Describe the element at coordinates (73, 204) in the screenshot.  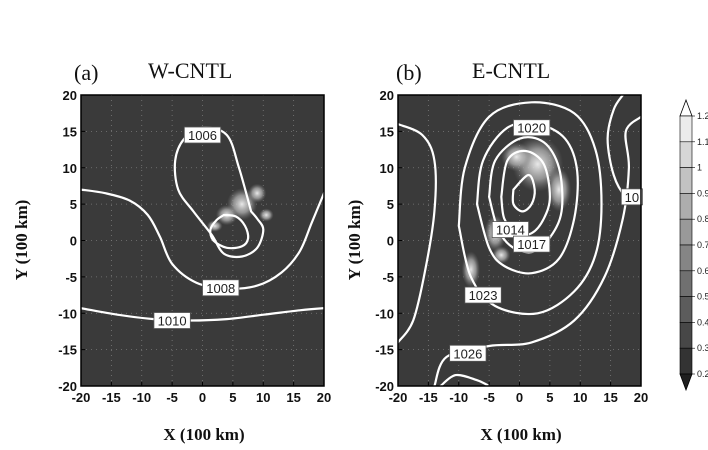
I see `y-tick-label: 5` at that location.